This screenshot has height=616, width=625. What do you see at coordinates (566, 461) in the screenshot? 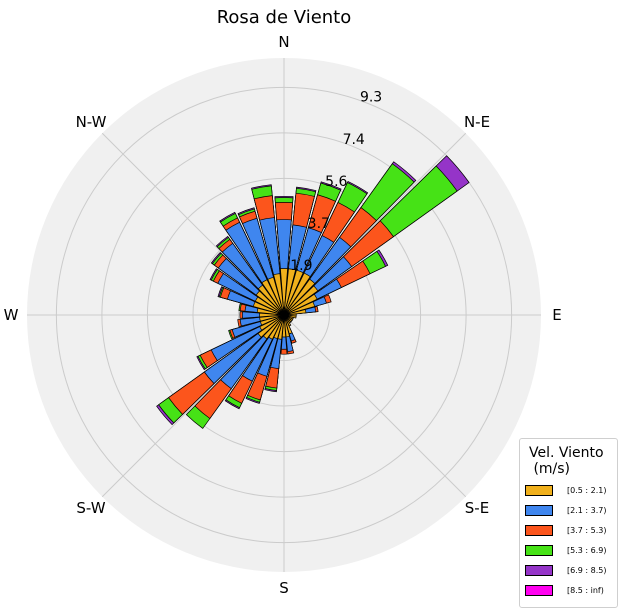
I see `legend-title: Vel. Viento (m/s)` at bounding box center [566, 461].